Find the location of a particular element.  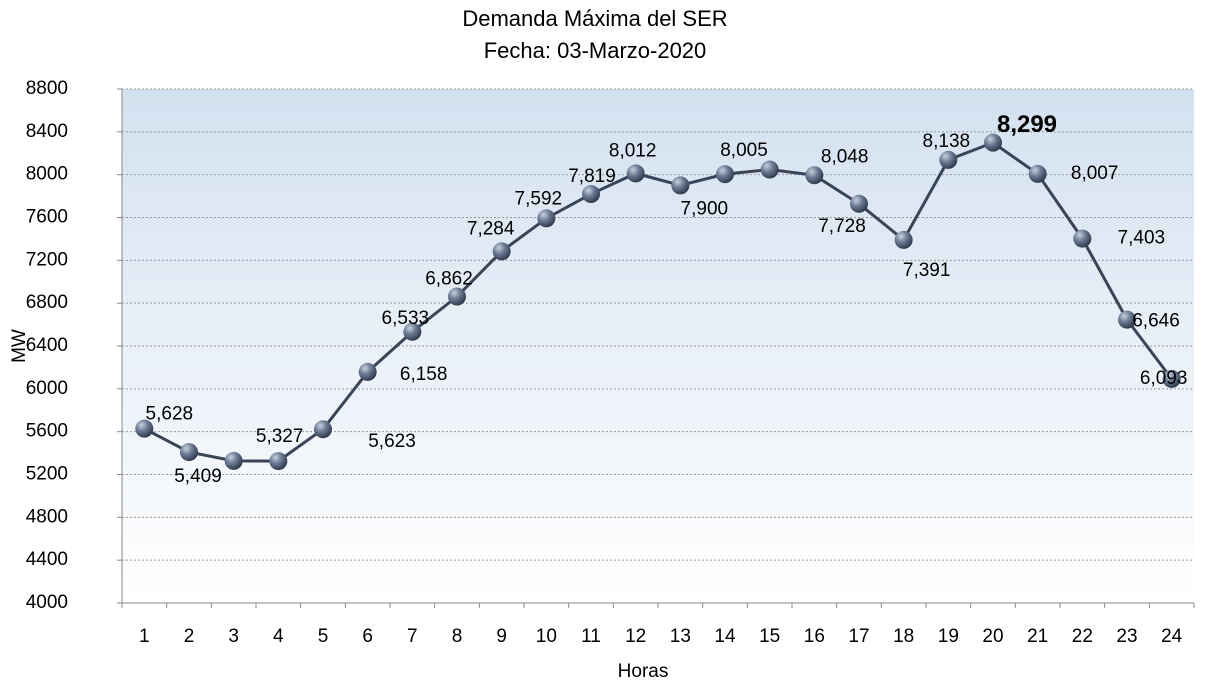

data-label: 5,623 is located at coordinates (392, 441).